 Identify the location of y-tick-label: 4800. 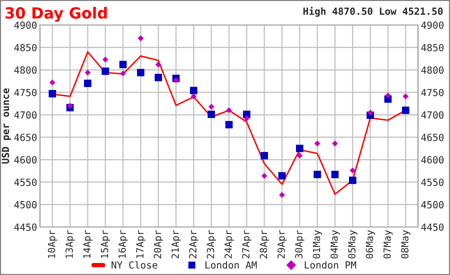
(25, 70).